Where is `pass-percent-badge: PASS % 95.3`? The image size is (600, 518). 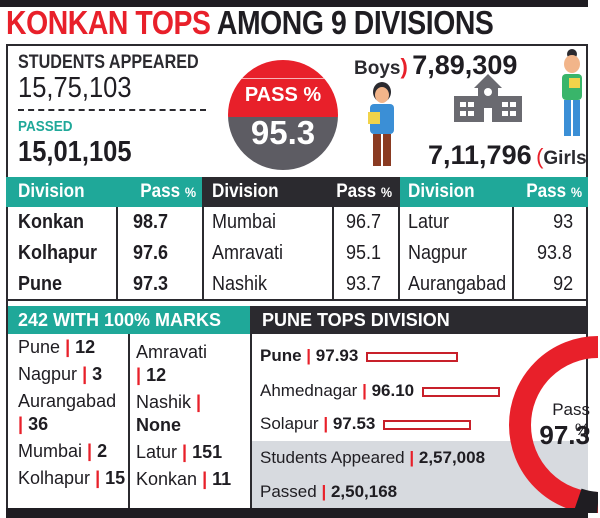
pass-percent-badge: PASS % 95.3 is located at coordinates (283, 115).